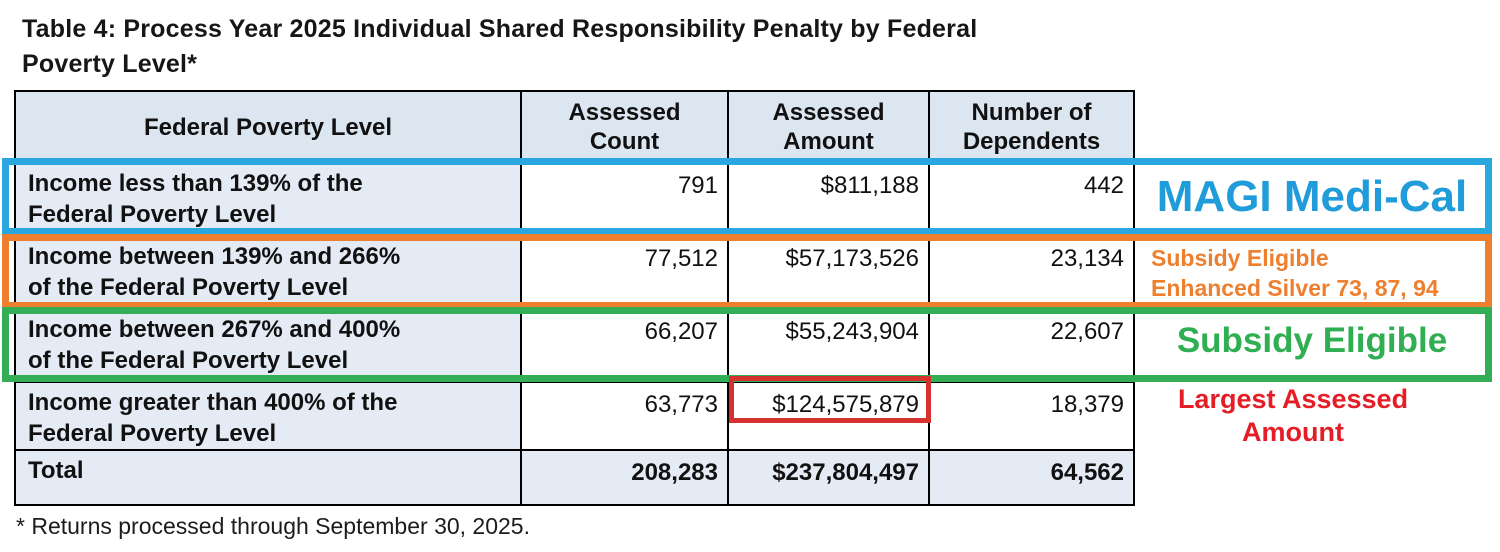 This screenshot has height=552, width=1500. I want to click on dependents: 442, so click(1031, 200).